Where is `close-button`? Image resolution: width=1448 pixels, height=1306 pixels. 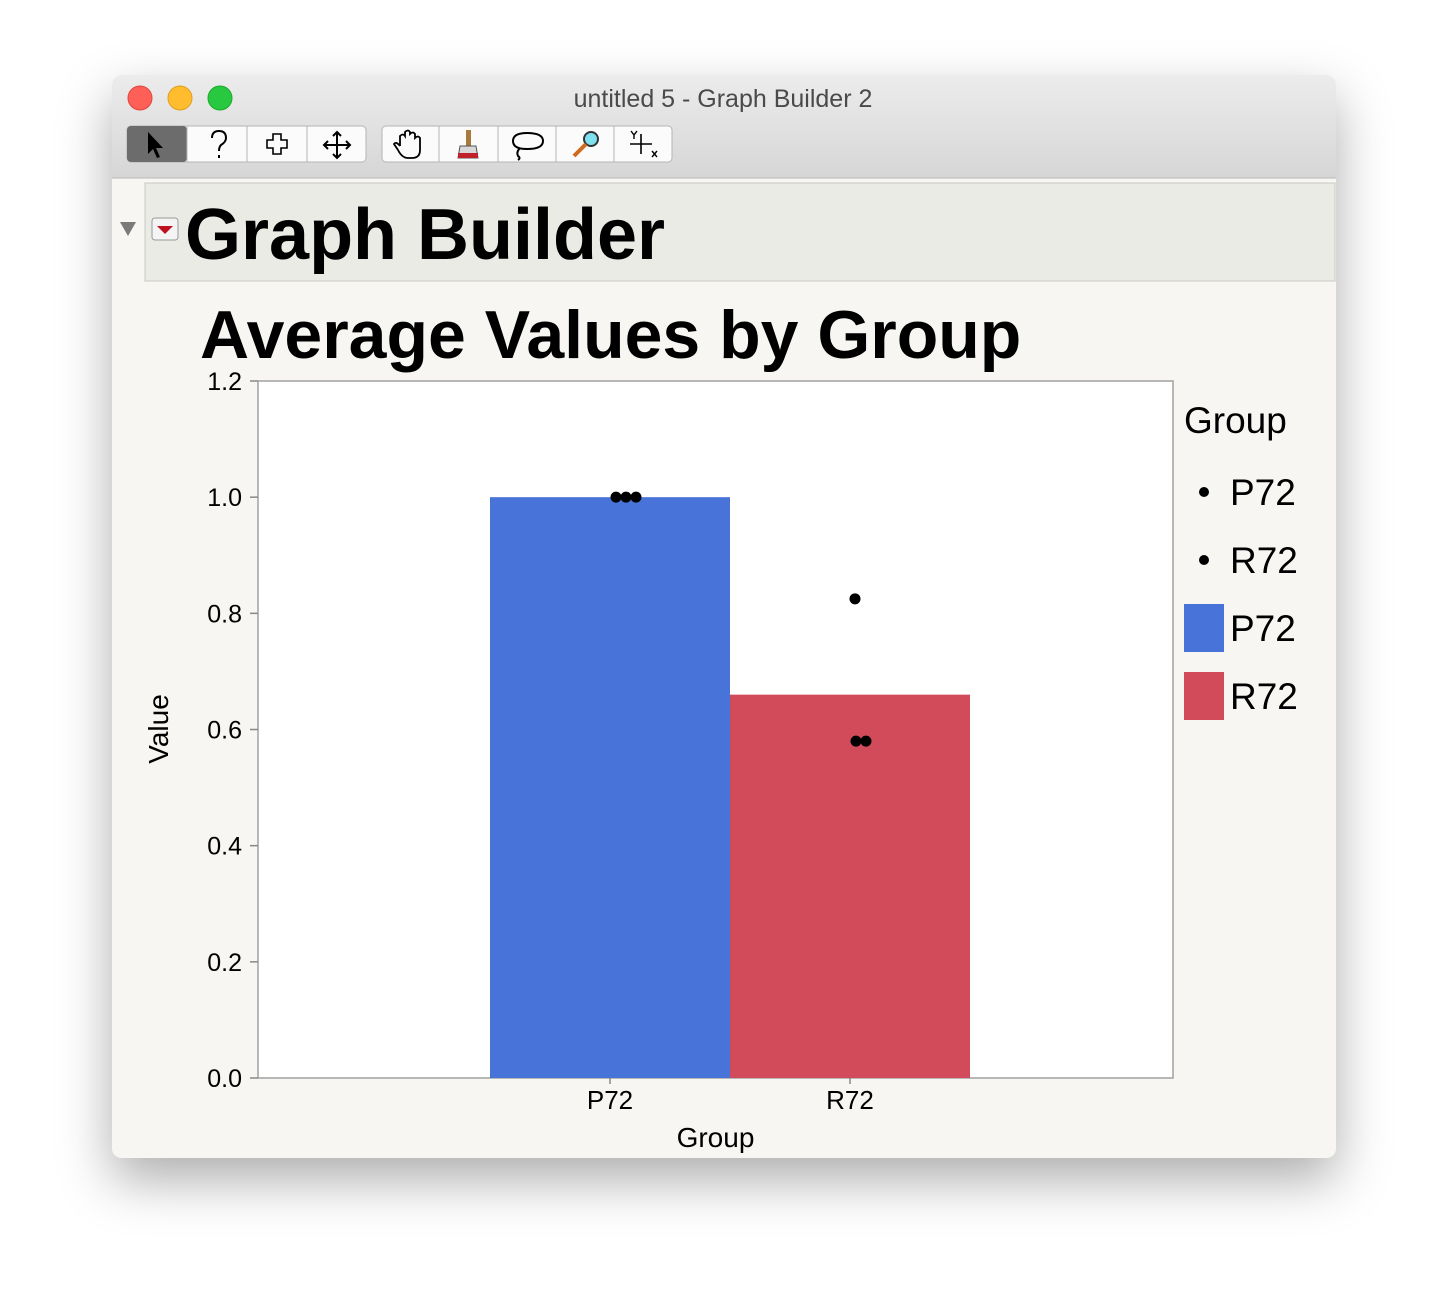
close-button is located at coordinates (140, 98).